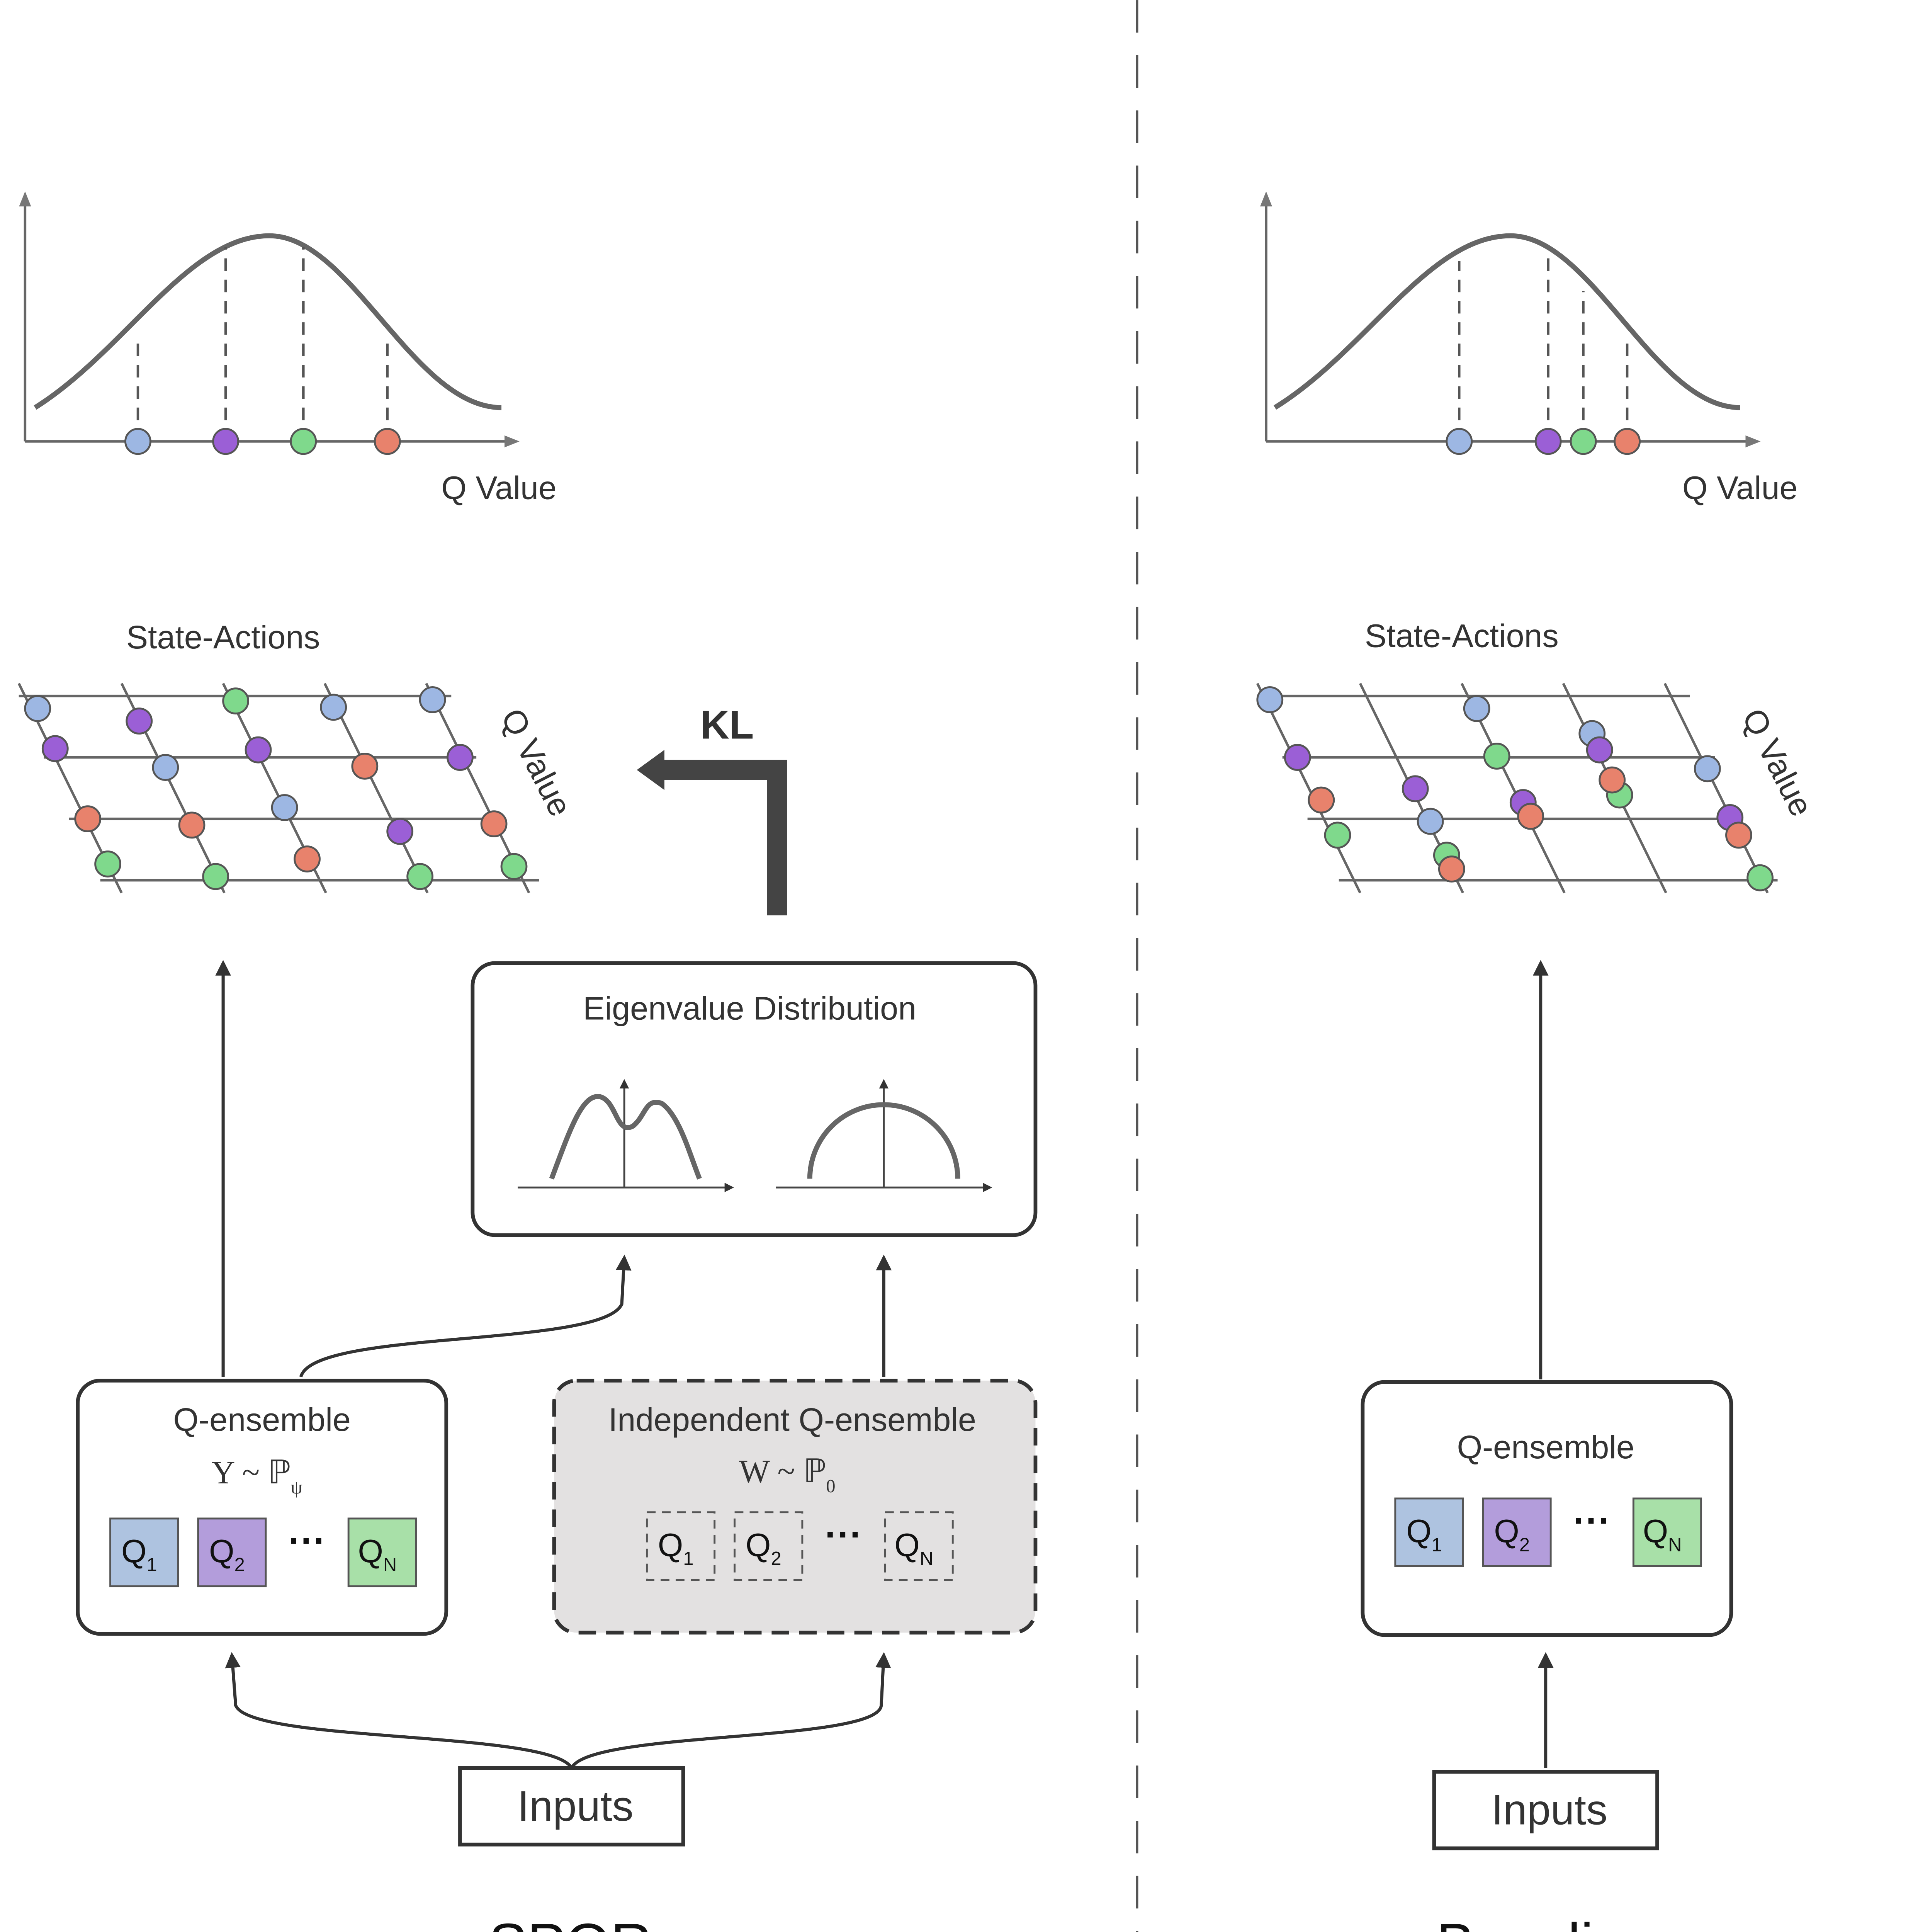 The width and height of the screenshot is (1918, 1932). I want to click on kl-arrowhead, so click(650, 770).